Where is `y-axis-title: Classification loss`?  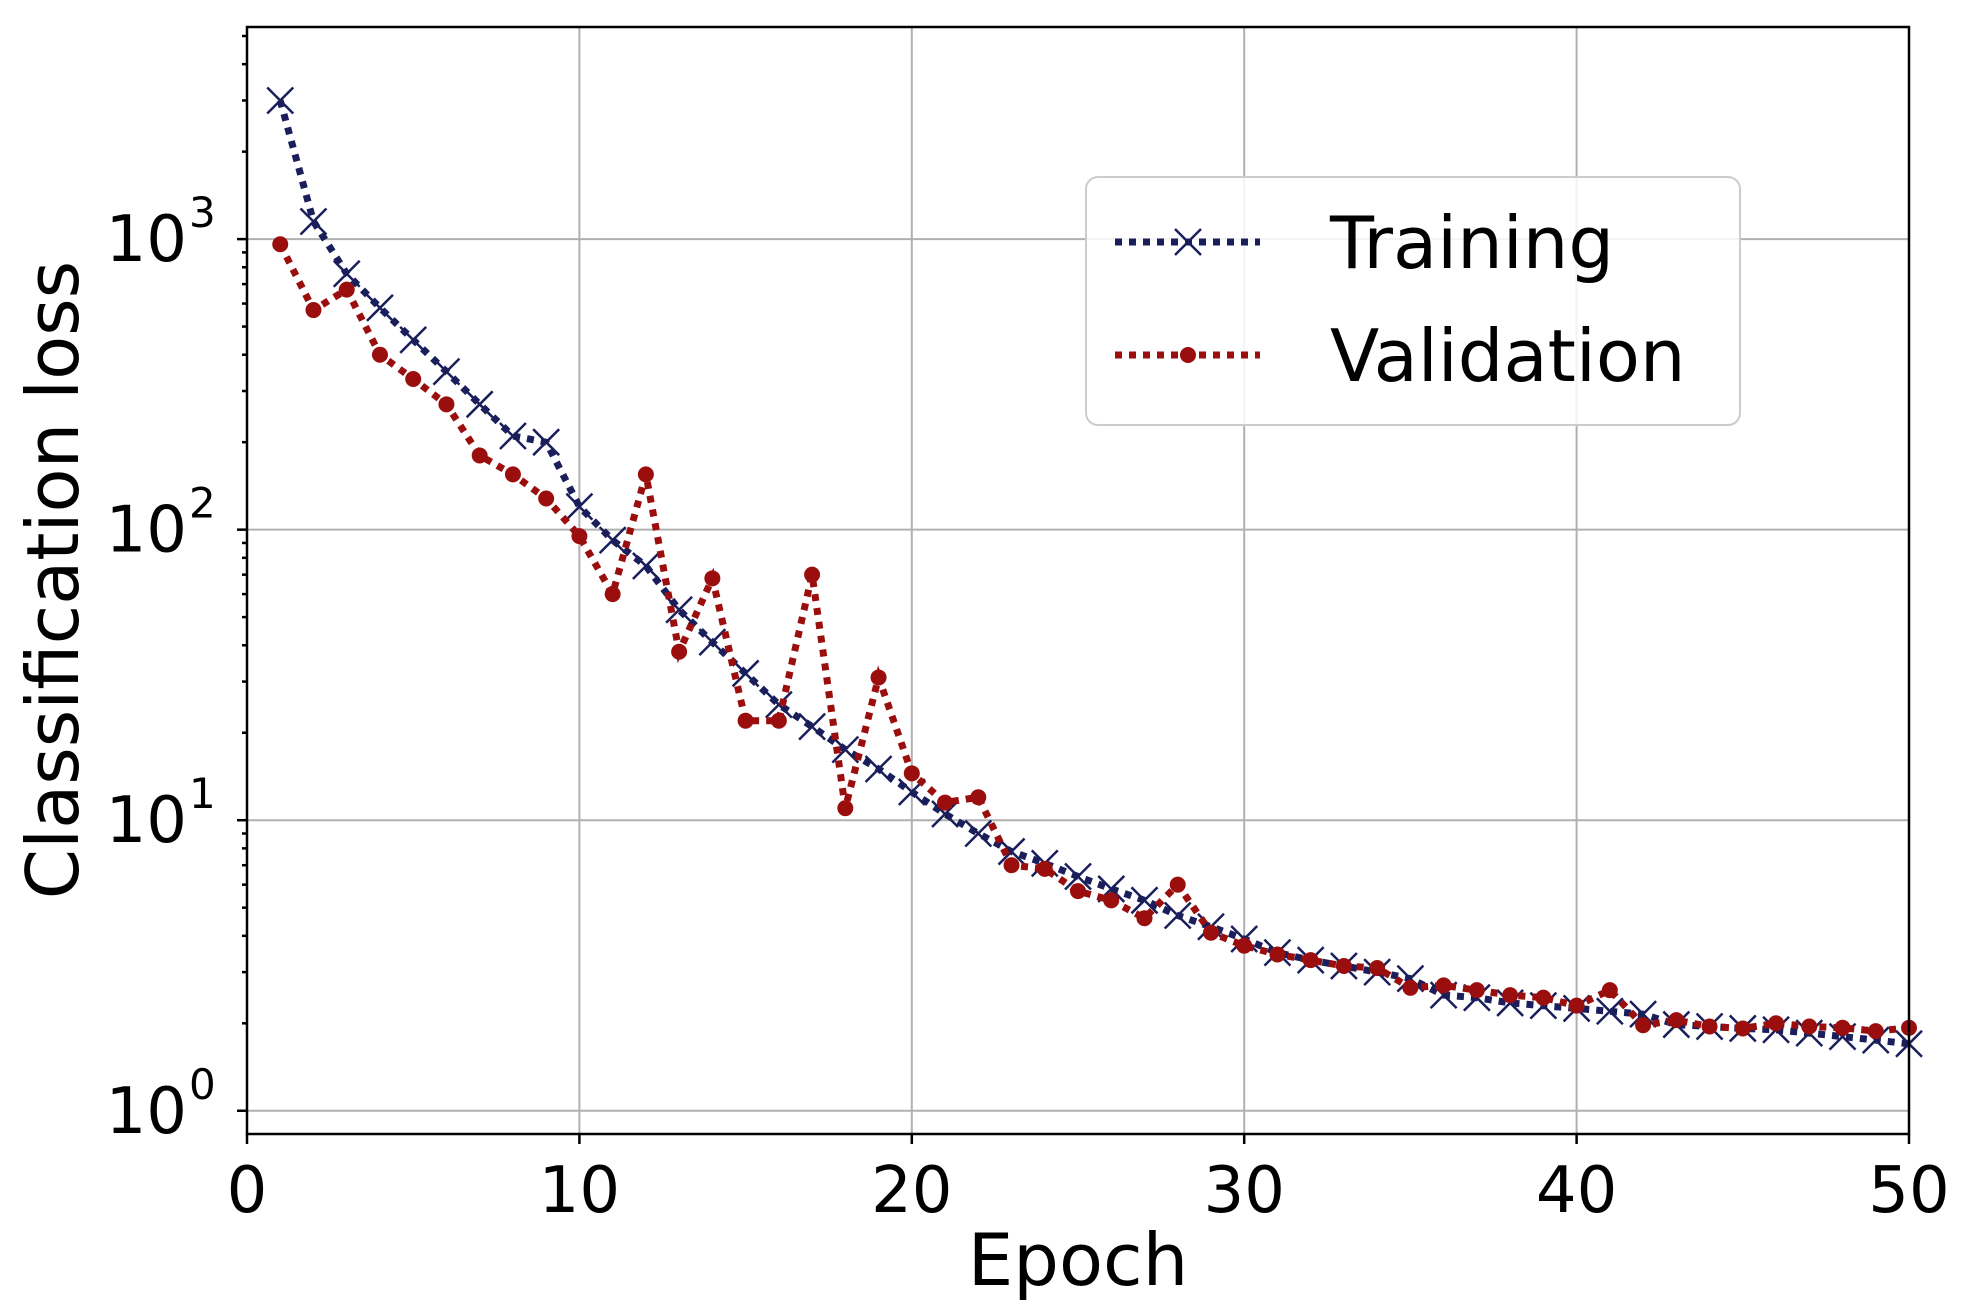 y-axis-title: Classification loss is located at coordinates (53, 580).